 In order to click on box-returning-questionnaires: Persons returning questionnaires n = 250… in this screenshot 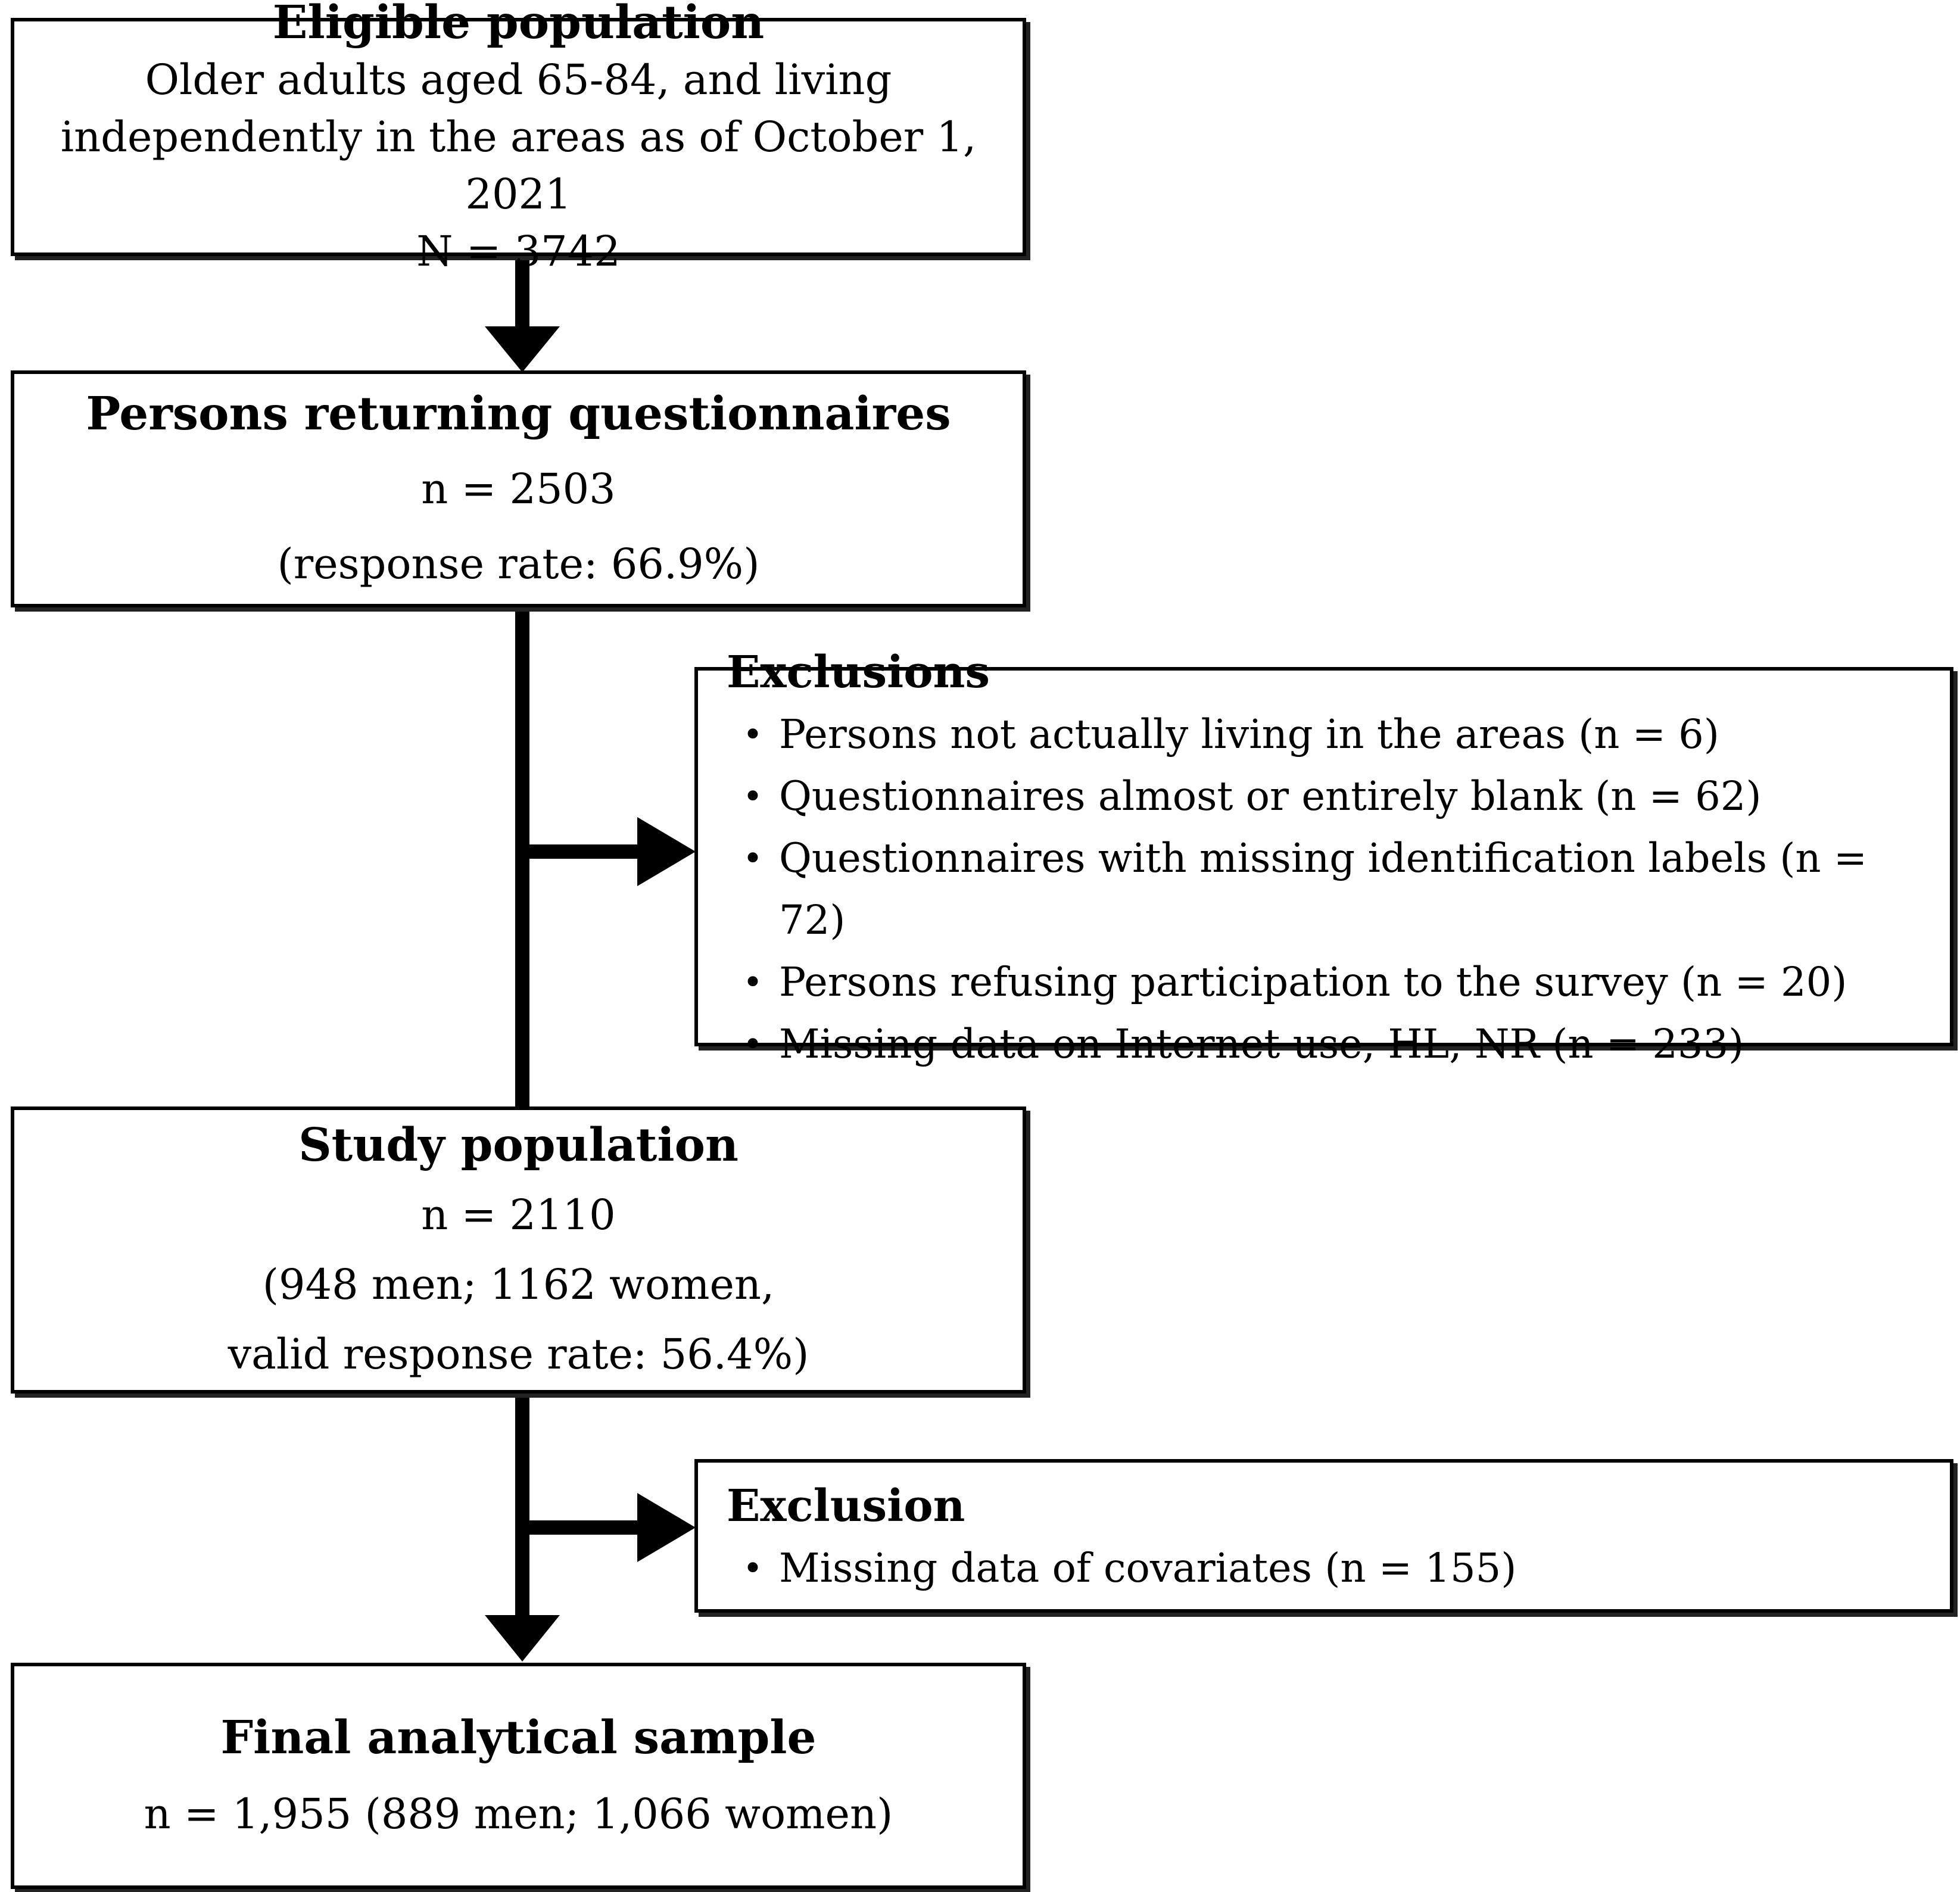, I will do `click(518, 489)`.